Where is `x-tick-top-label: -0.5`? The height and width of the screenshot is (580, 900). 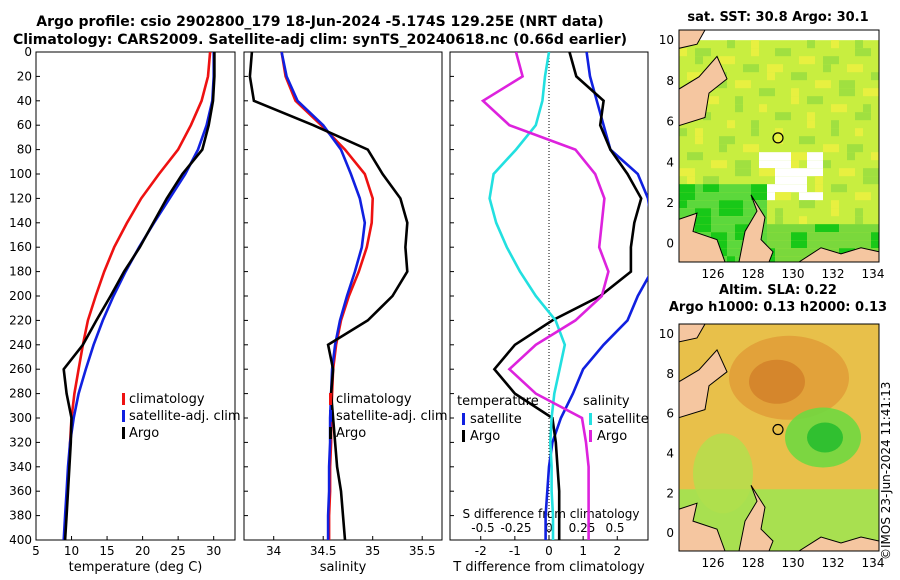
x-tick-top-label: -0.5 is located at coordinates (482, 528).